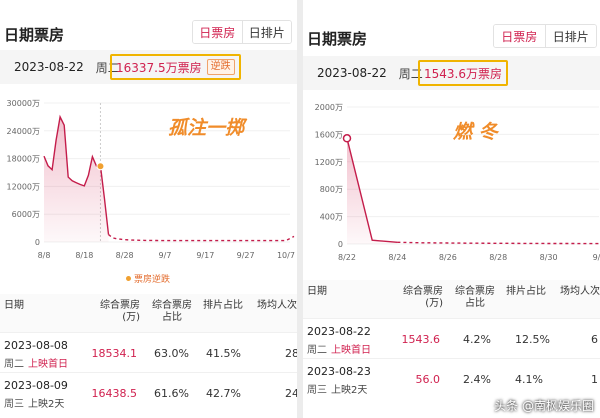  I want to click on row-date: 2023-08-23, so click(339, 371).